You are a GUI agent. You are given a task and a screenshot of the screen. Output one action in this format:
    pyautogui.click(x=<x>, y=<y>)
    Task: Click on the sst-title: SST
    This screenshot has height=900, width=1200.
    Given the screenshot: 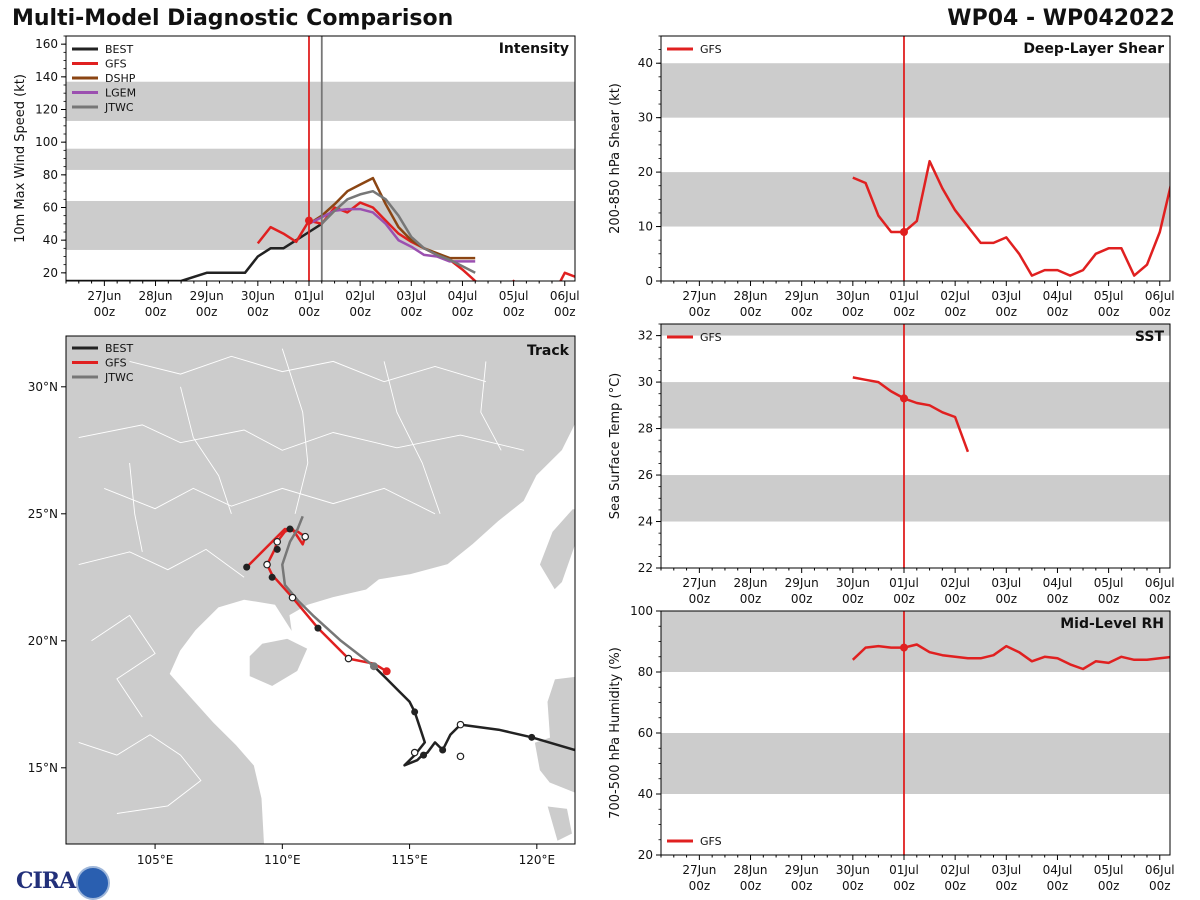 What is the action you would take?
    pyautogui.click(x=1150, y=337)
    